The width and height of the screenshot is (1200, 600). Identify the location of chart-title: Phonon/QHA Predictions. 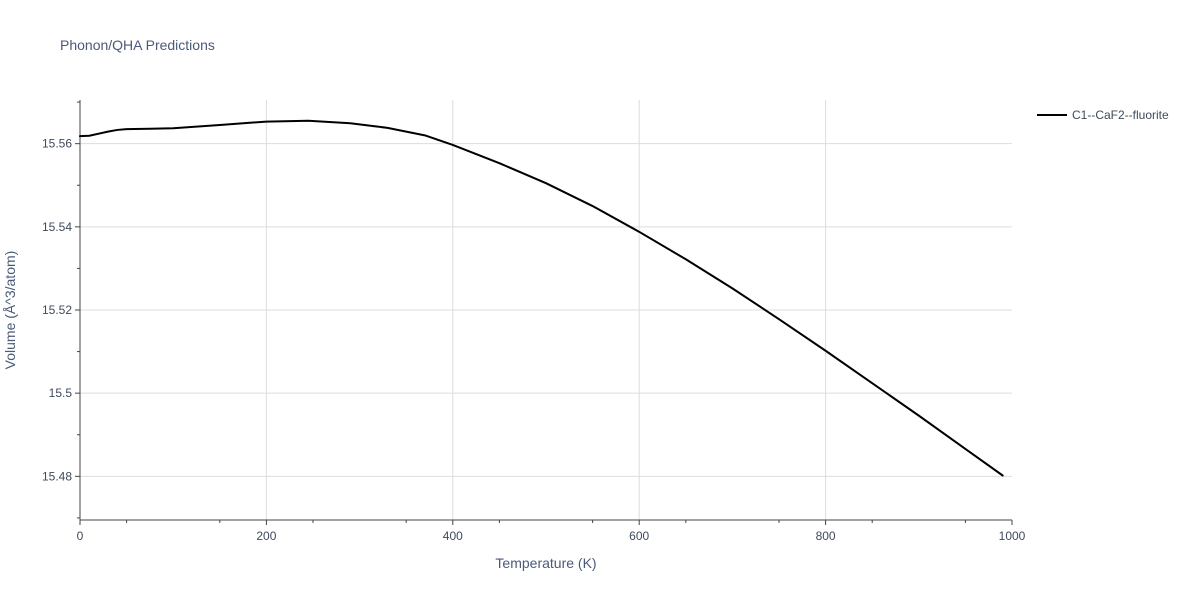
(137, 45).